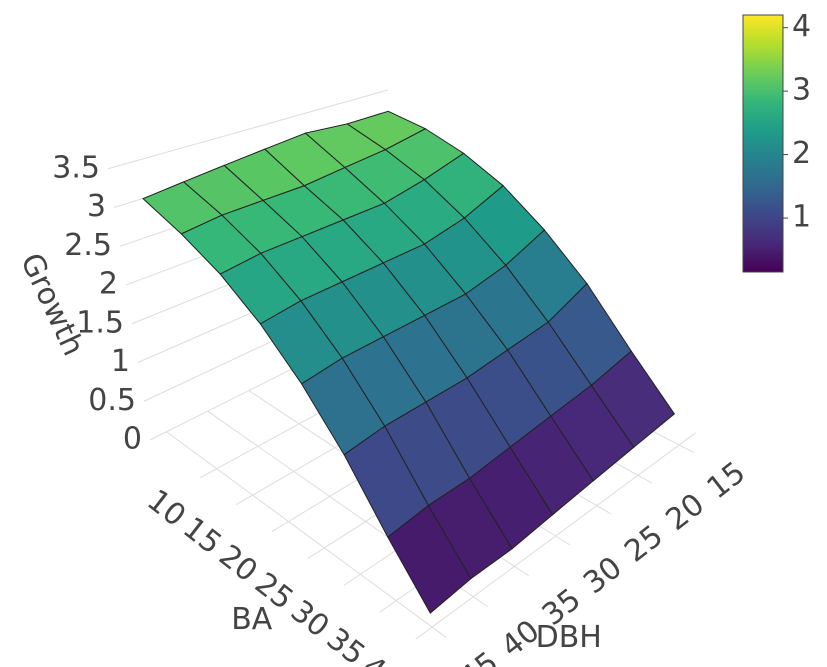  What do you see at coordinates (569, 637) in the screenshot?
I see `y-axis-title: DBH` at bounding box center [569, 637].